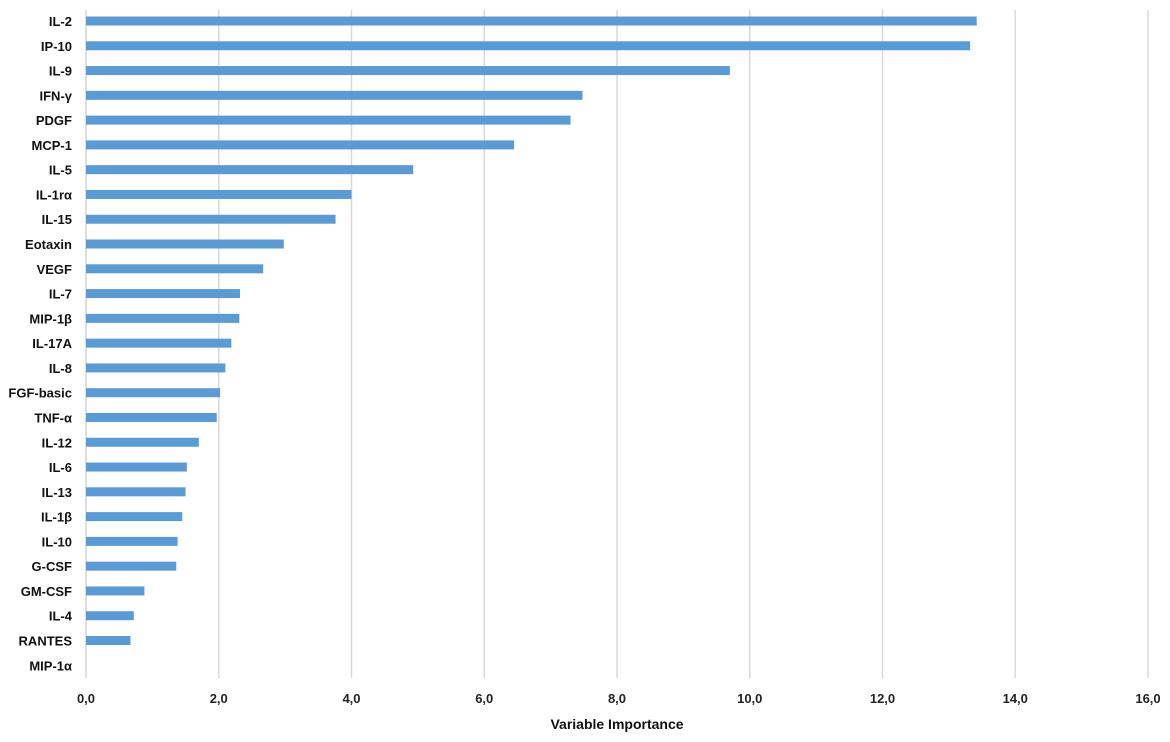 The image size is (1170, 742). I want to click on category-label: IL-6, so click(60, 467).